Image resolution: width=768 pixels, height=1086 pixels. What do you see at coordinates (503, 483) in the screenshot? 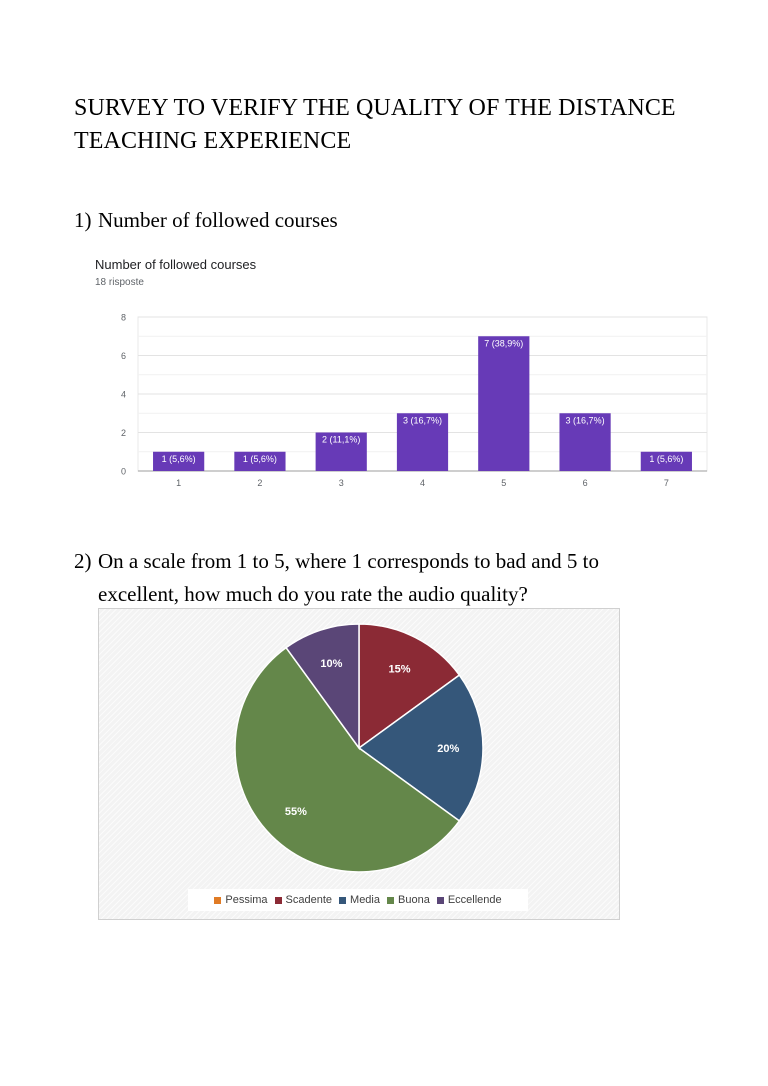
I see `x-tick-label: 5` at bounding box center [503, 483].